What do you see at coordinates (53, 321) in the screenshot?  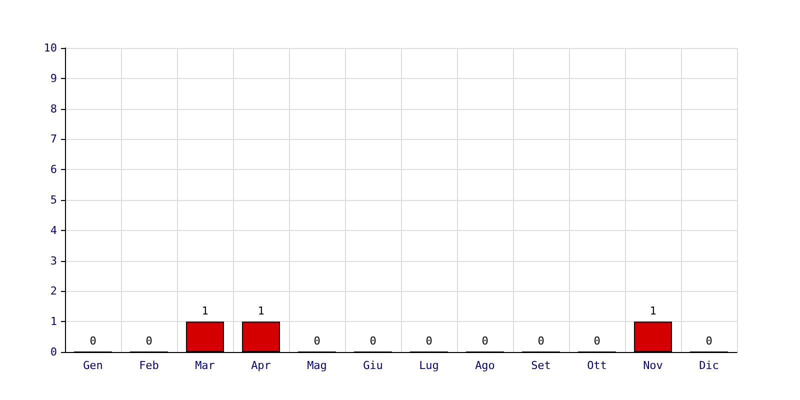 I see `y-tick-label: 1` at bounding box center [53, 321].